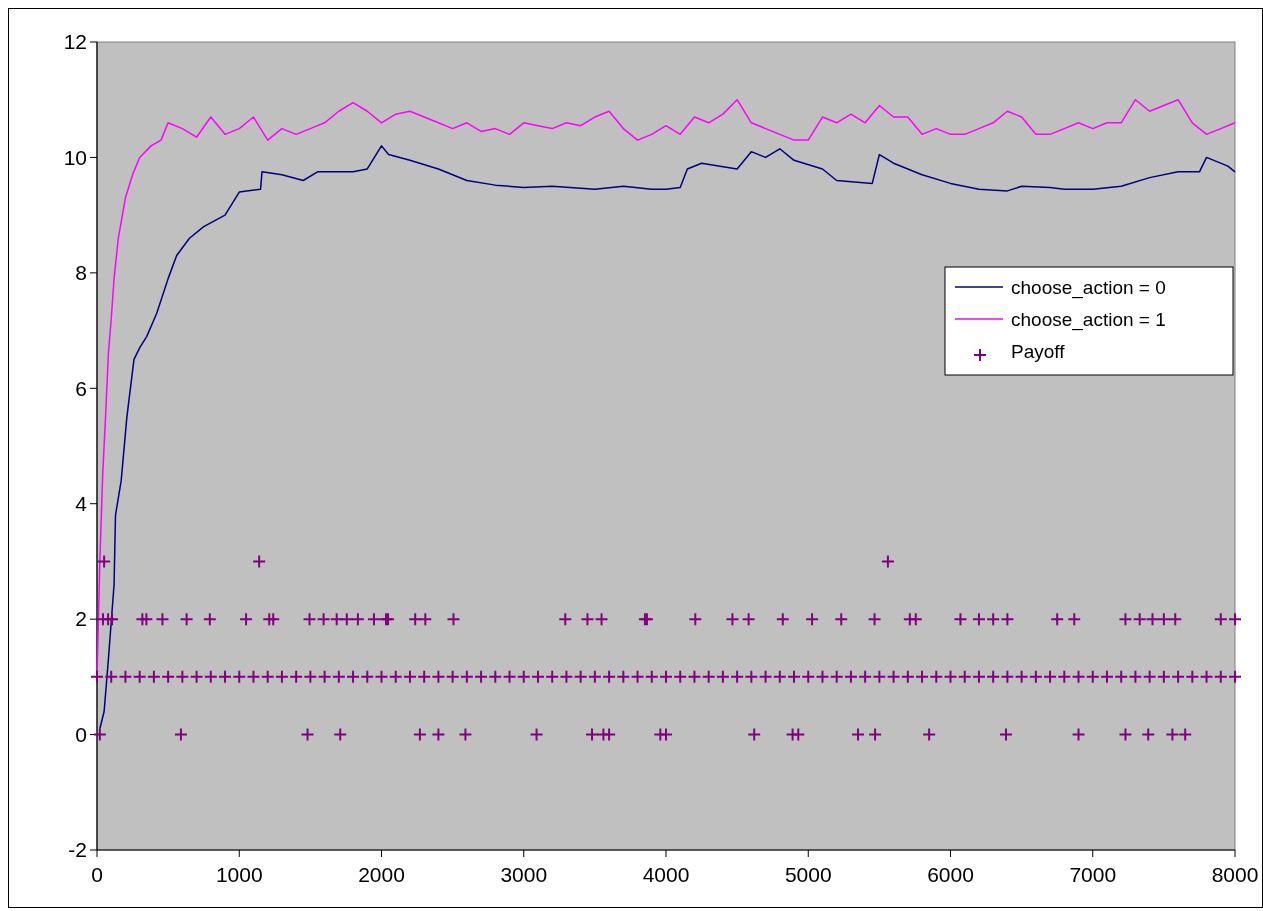 This screenshot has width=1263, height=911. I want to click on legend-label: choose_action = 1, so click(1088, 319).